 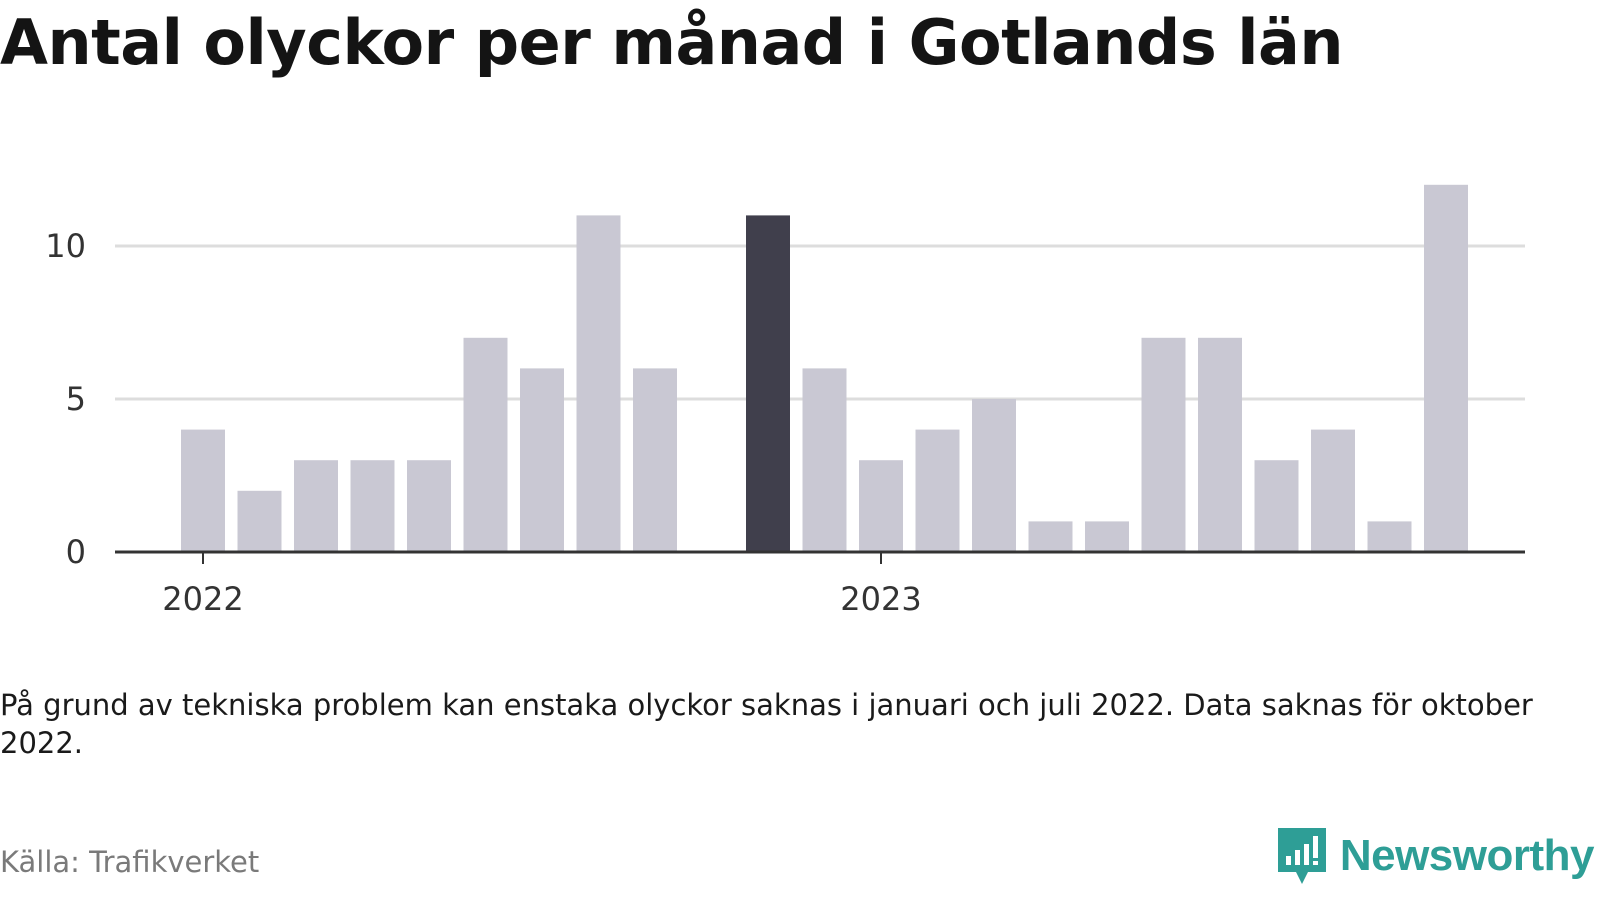 I want to click on source-label: Källa: Trafikverket, so click(x=130, y=862).